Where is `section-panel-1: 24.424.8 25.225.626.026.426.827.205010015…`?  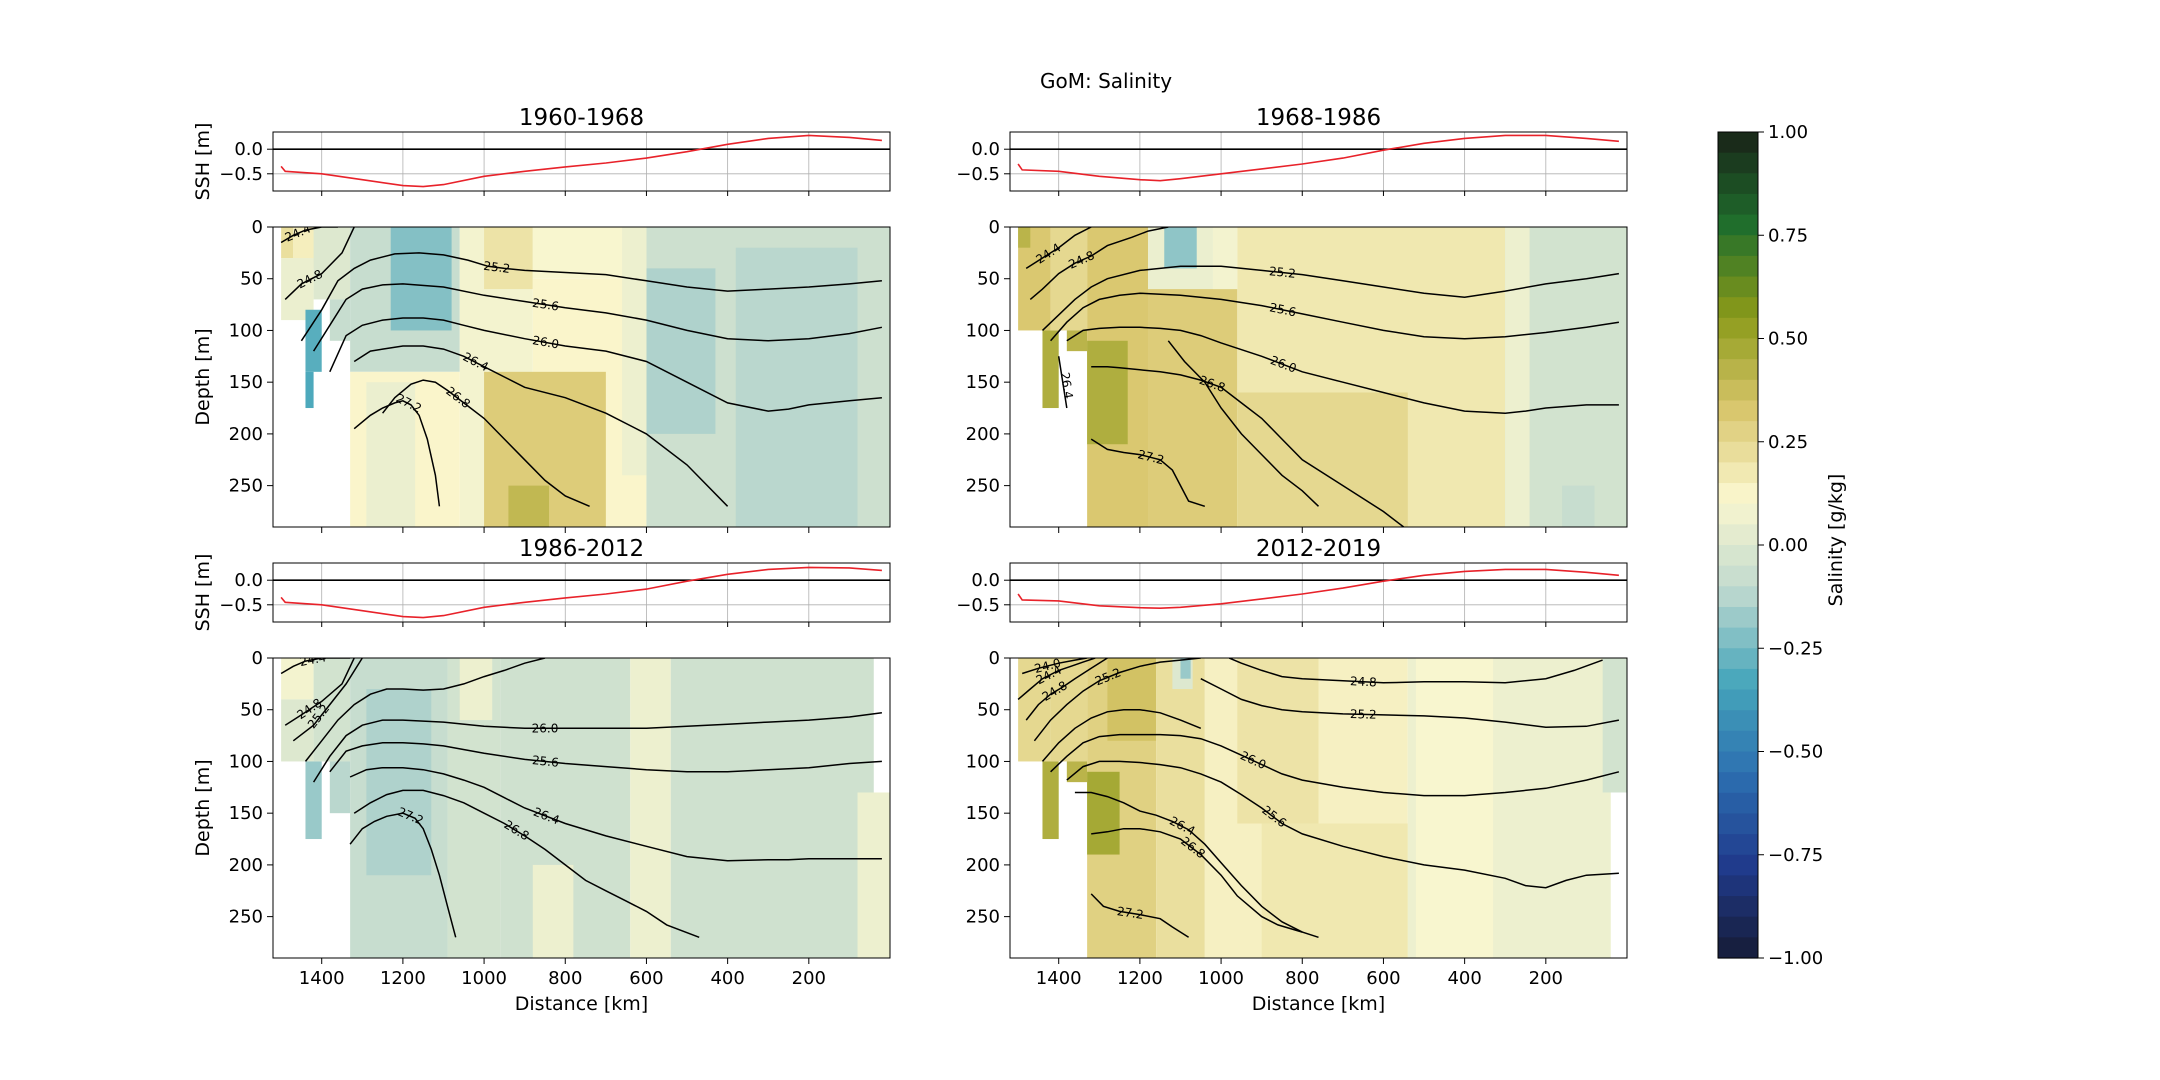
section-panel-1: 24.424.8 25.225.626.026.426.827.205010015… is located at coordinates (541, 375).